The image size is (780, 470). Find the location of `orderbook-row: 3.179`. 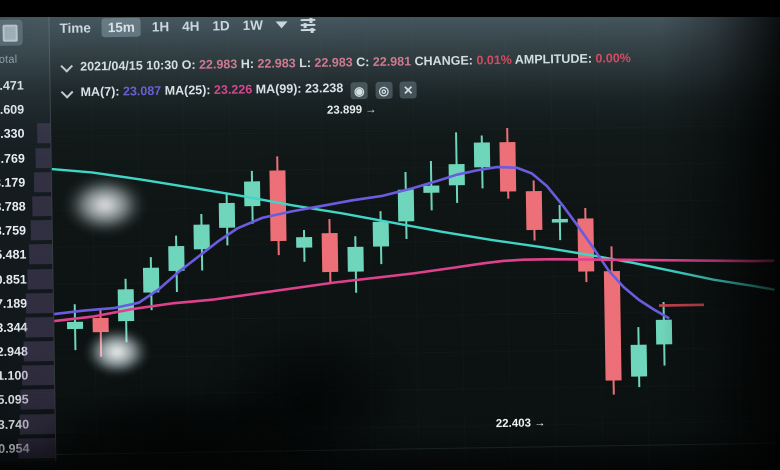

orderbook-row: 3.179 is located at coordinates (26, 182).